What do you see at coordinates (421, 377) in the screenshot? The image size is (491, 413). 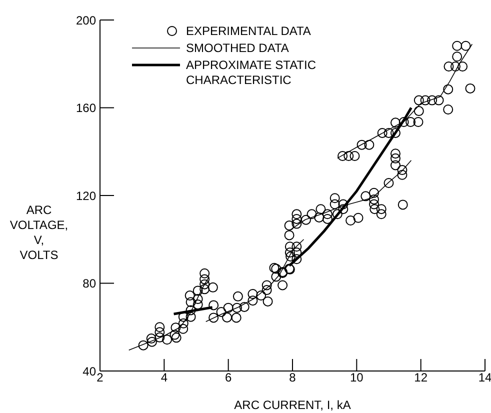 I see `x-tick-label: 12` at bounding box center [421, 377].